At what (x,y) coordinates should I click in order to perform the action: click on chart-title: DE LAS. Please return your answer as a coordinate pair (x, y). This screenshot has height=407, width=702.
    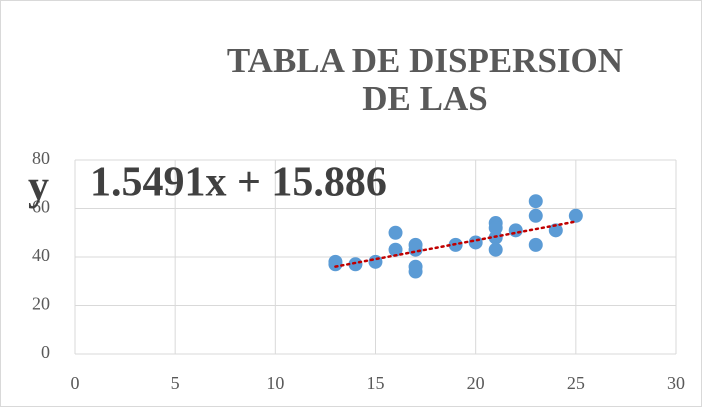
    Looking at the image, I should click on (424, 98).